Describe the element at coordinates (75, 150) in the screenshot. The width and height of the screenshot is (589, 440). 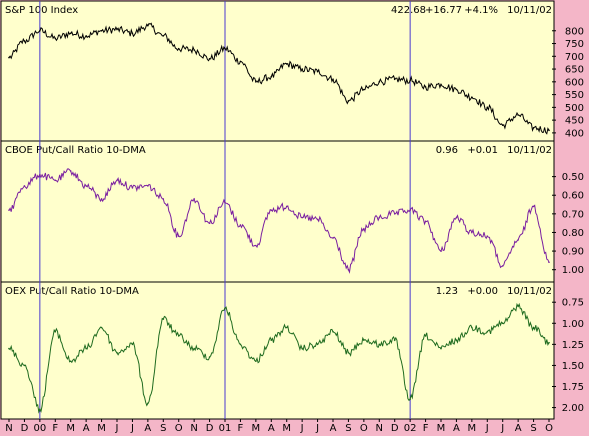
I see `panel-cboe-title: CBOE Put/Call Ratio 10-DMA` at that location.